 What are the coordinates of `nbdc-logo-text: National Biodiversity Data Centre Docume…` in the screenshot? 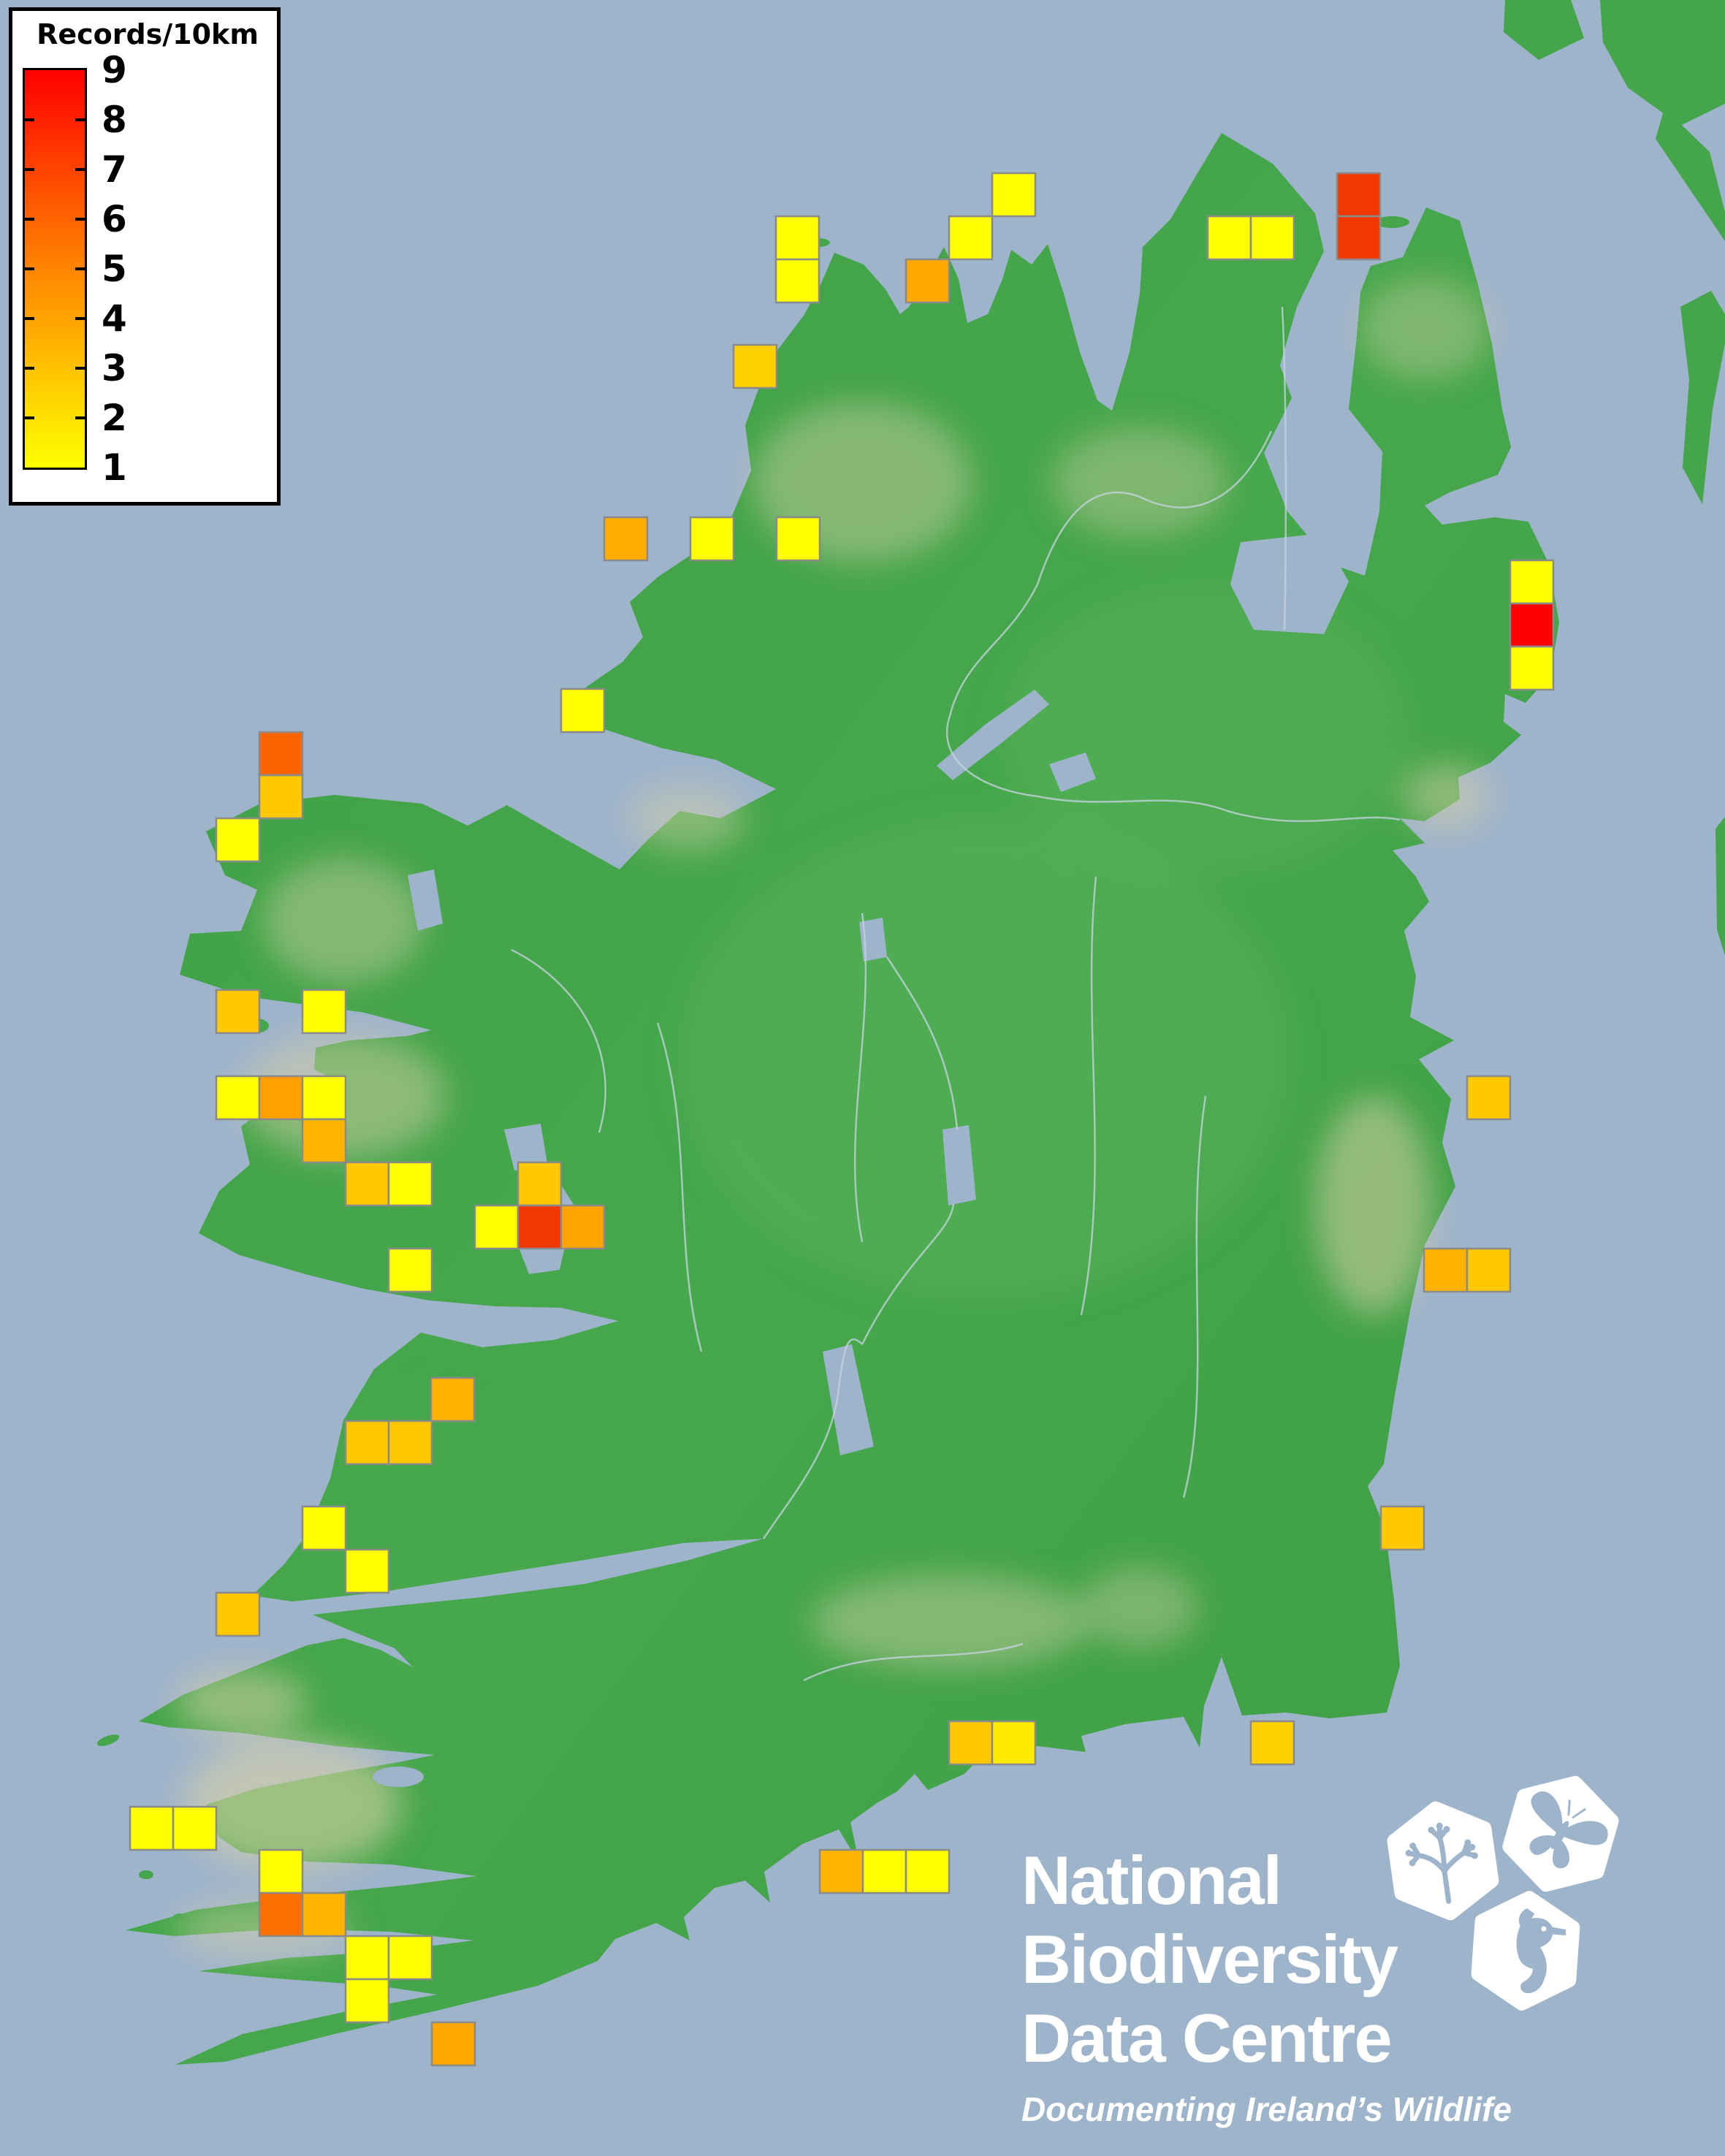 It's located at (1266, 1985).